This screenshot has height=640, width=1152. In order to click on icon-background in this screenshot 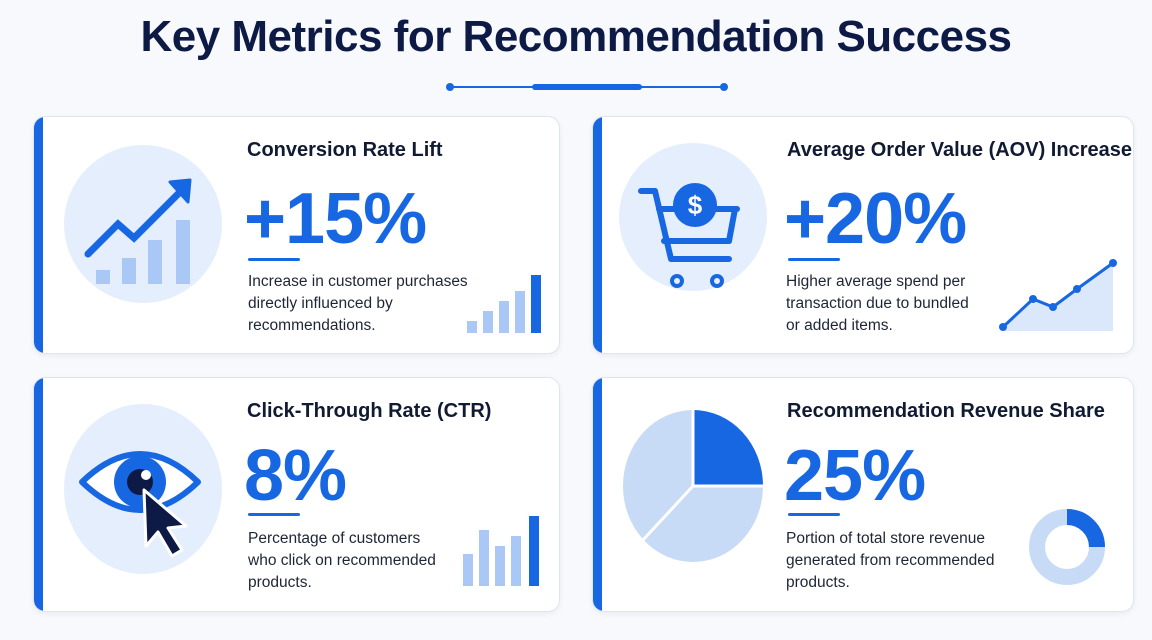, I will do `click(143, 224)`.